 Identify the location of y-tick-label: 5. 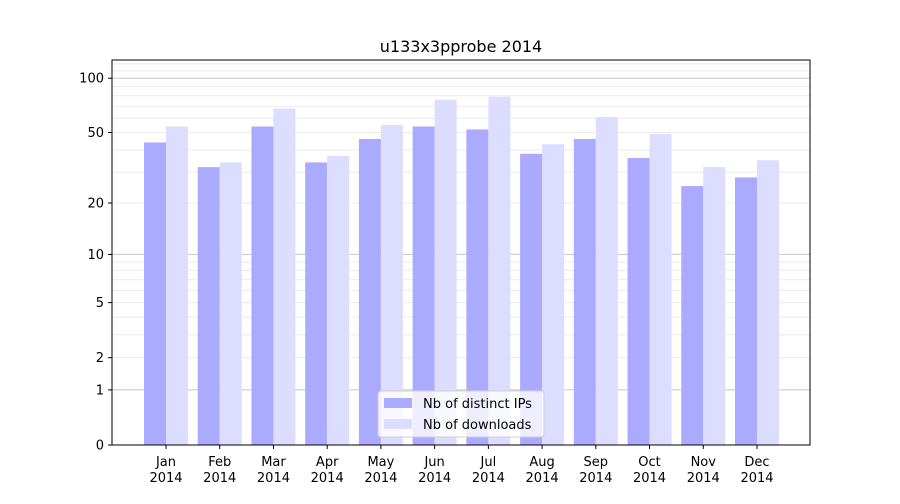
(100, 303).